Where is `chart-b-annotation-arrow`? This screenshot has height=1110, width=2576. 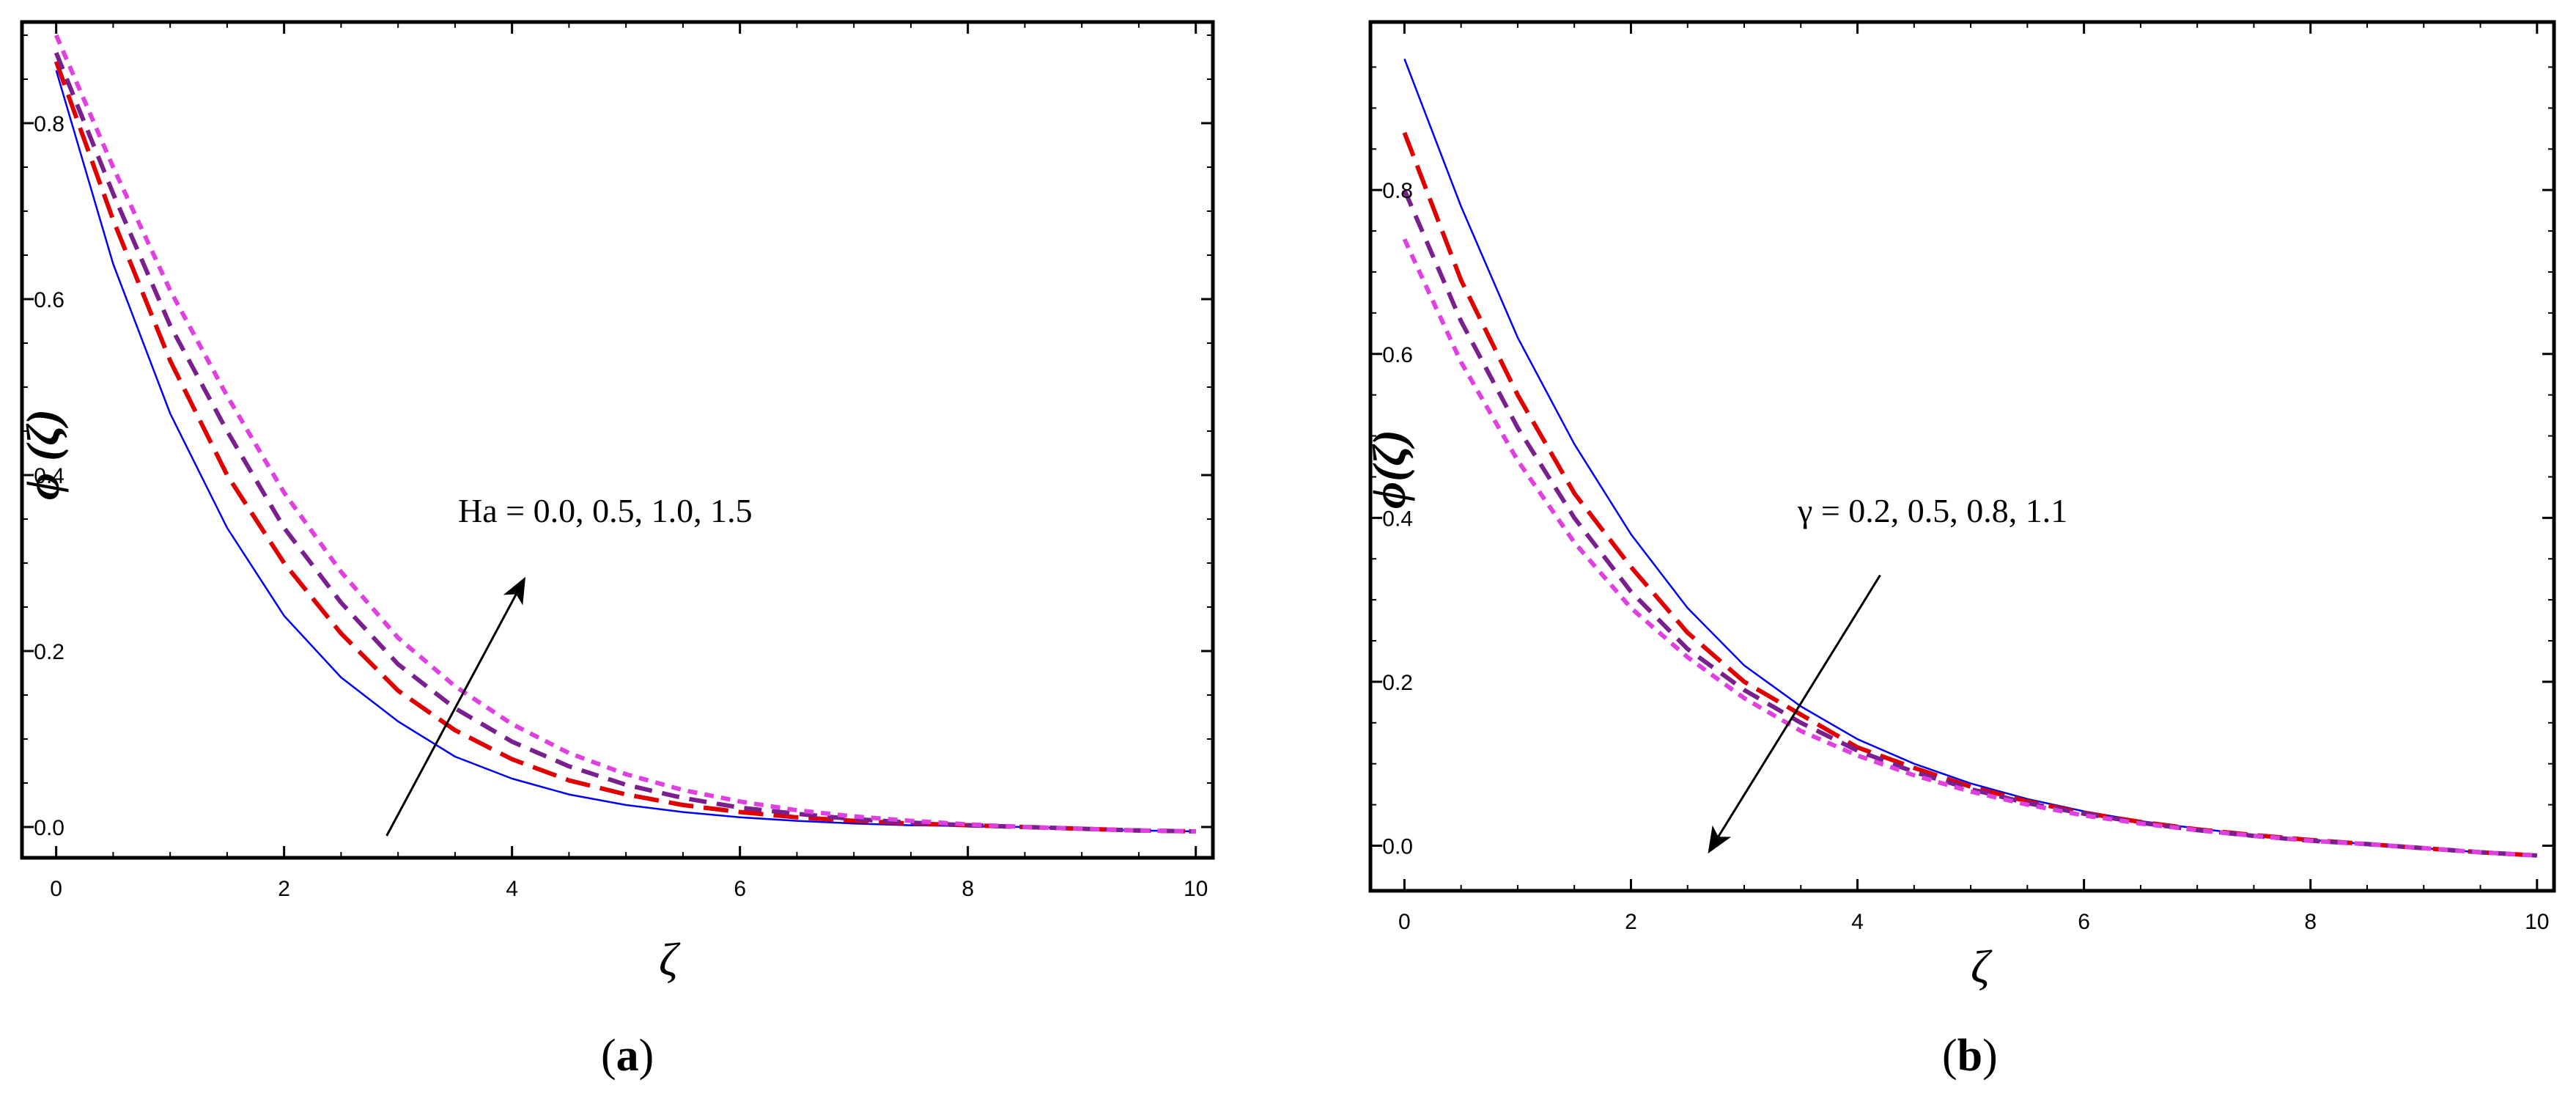 chart-b-annotation-arrow is located at coordinates (1794, 714).